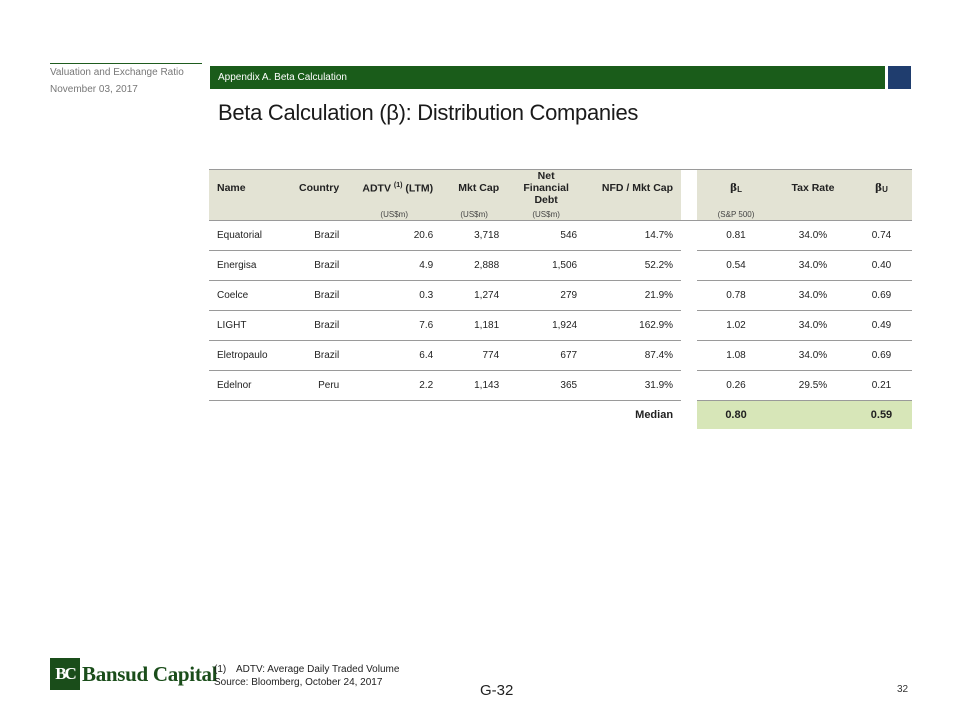 This screenshot has height=720, width=960. Describe the element at coordinates (394, 355) in the screenshot. I see `cell-adtv: 6.4` at that location.